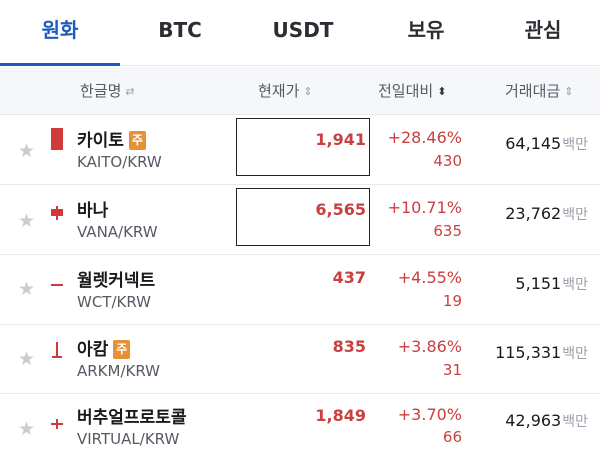 This screenshot has height=455, width=600. I want to click on swap-sort-icon: ⇄, so click(130, 91).